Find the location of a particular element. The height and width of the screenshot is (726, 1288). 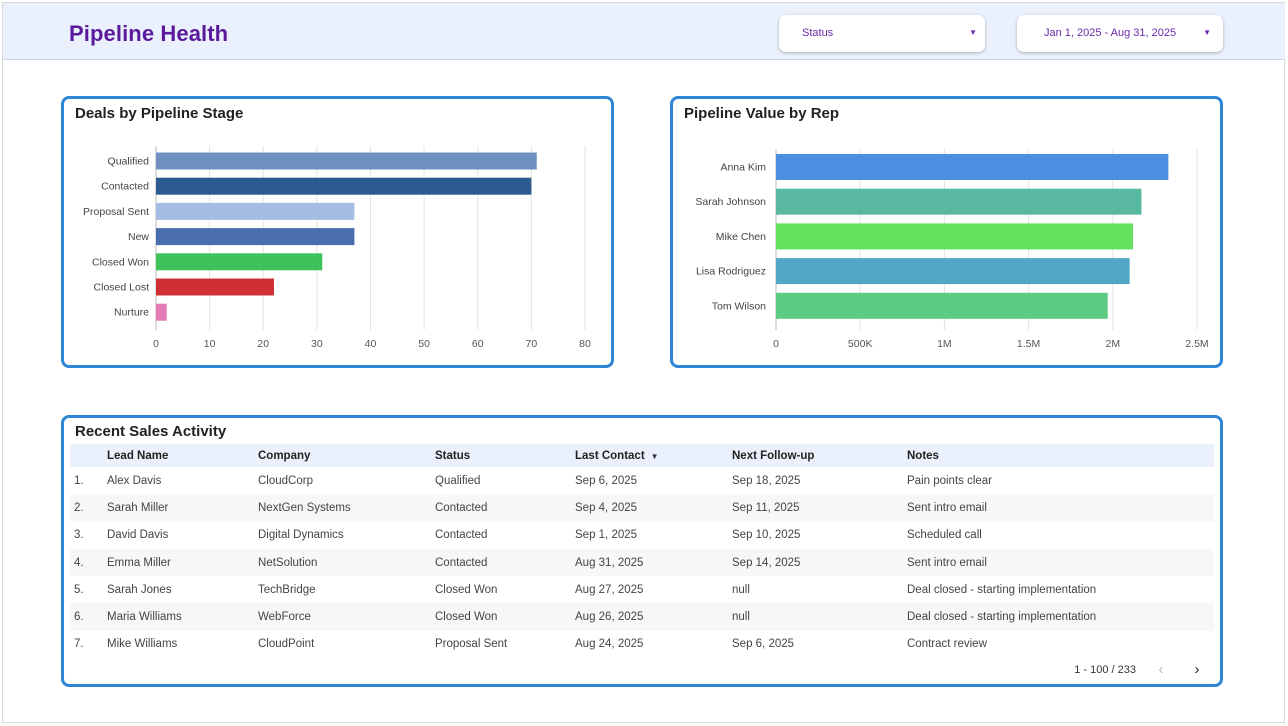

x-tick-label: 50 is located at coordinates (424, 344).